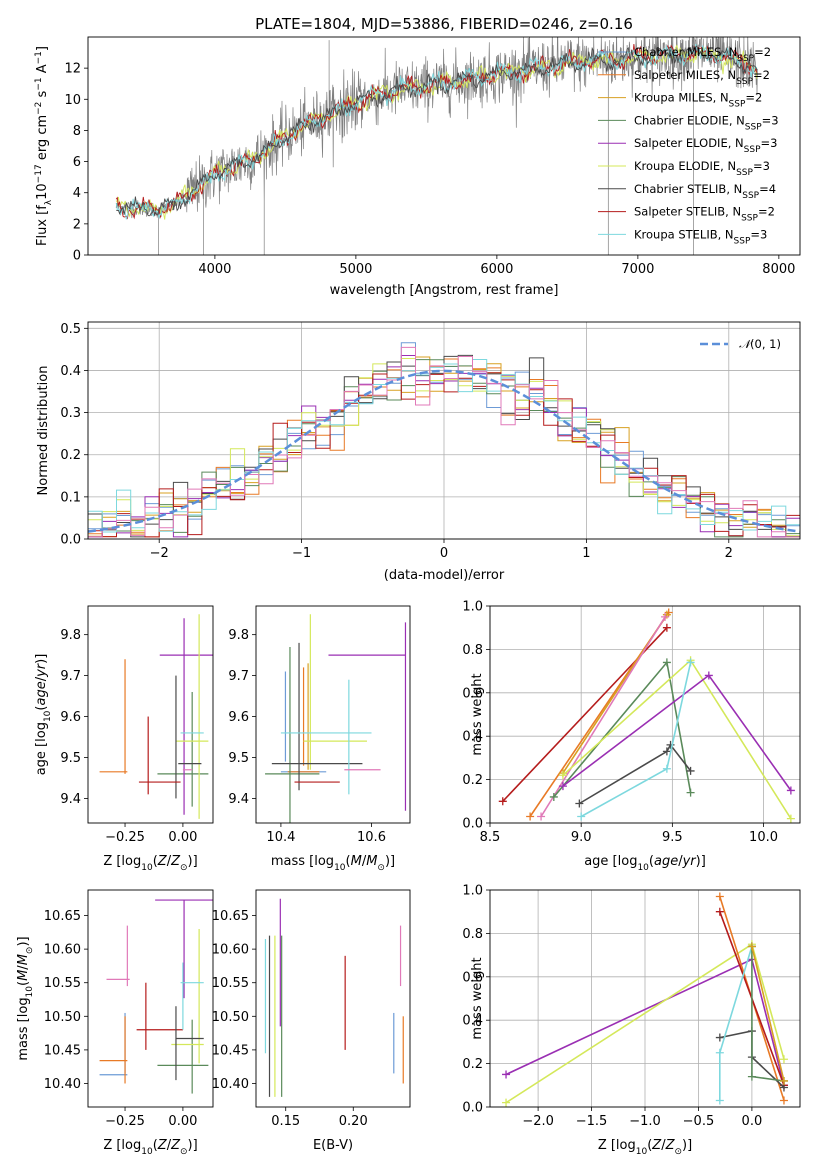 This screenshot has width=819, height=1170. Describe the element at coordinates (43, 715) in the screenshot. I see `y-axis-label: age [log10(age/yr)]` at that location.